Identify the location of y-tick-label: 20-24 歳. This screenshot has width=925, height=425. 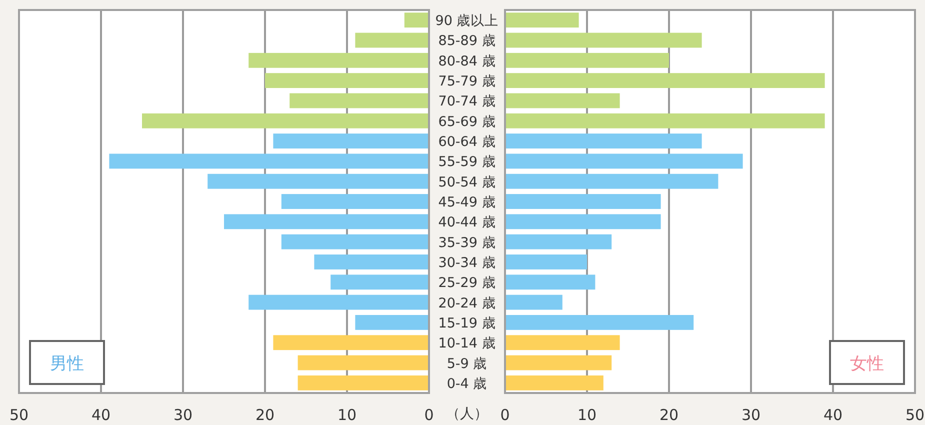
(467, 303).